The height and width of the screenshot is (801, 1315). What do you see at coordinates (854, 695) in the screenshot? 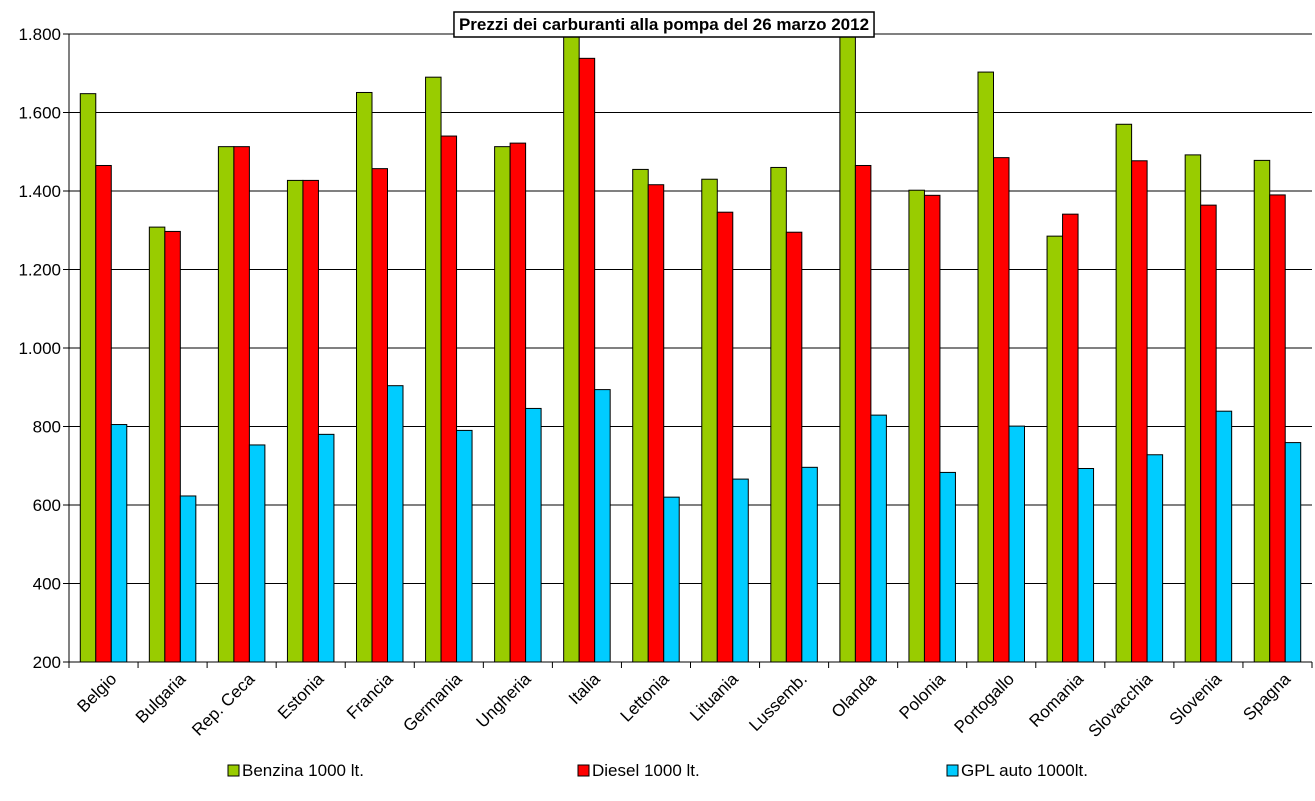
I see `x-tick-label: Olanda` at bounding box center [854, 695].